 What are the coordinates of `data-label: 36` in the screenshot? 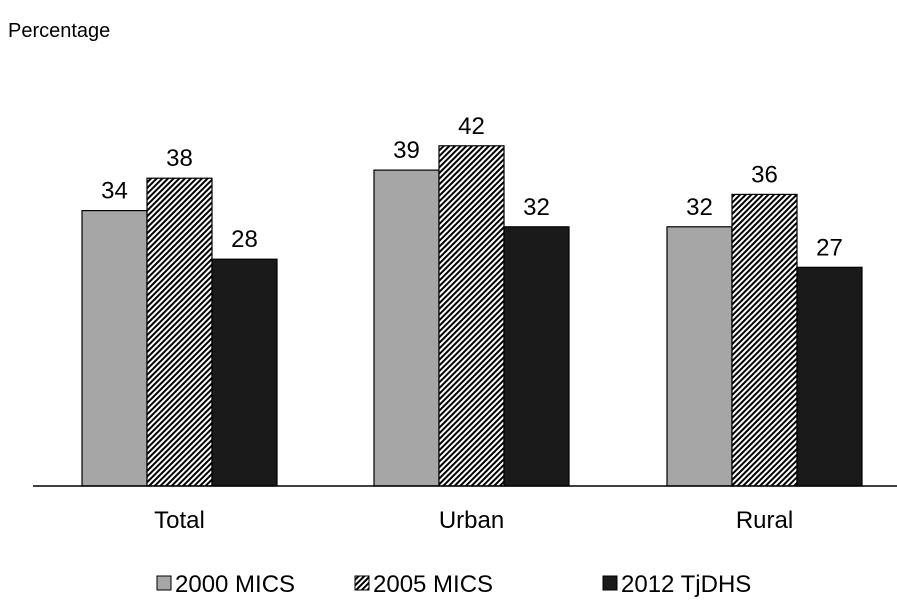 It's located at (764, 174).